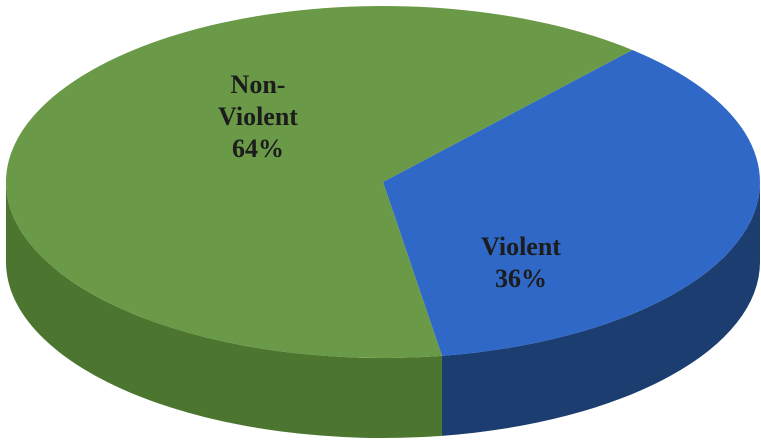 This screenshot has width=761, height=447. Describe the element at coordinates (521, 278) in the screenshot. I see `slice-value-label: 36%` at that location.